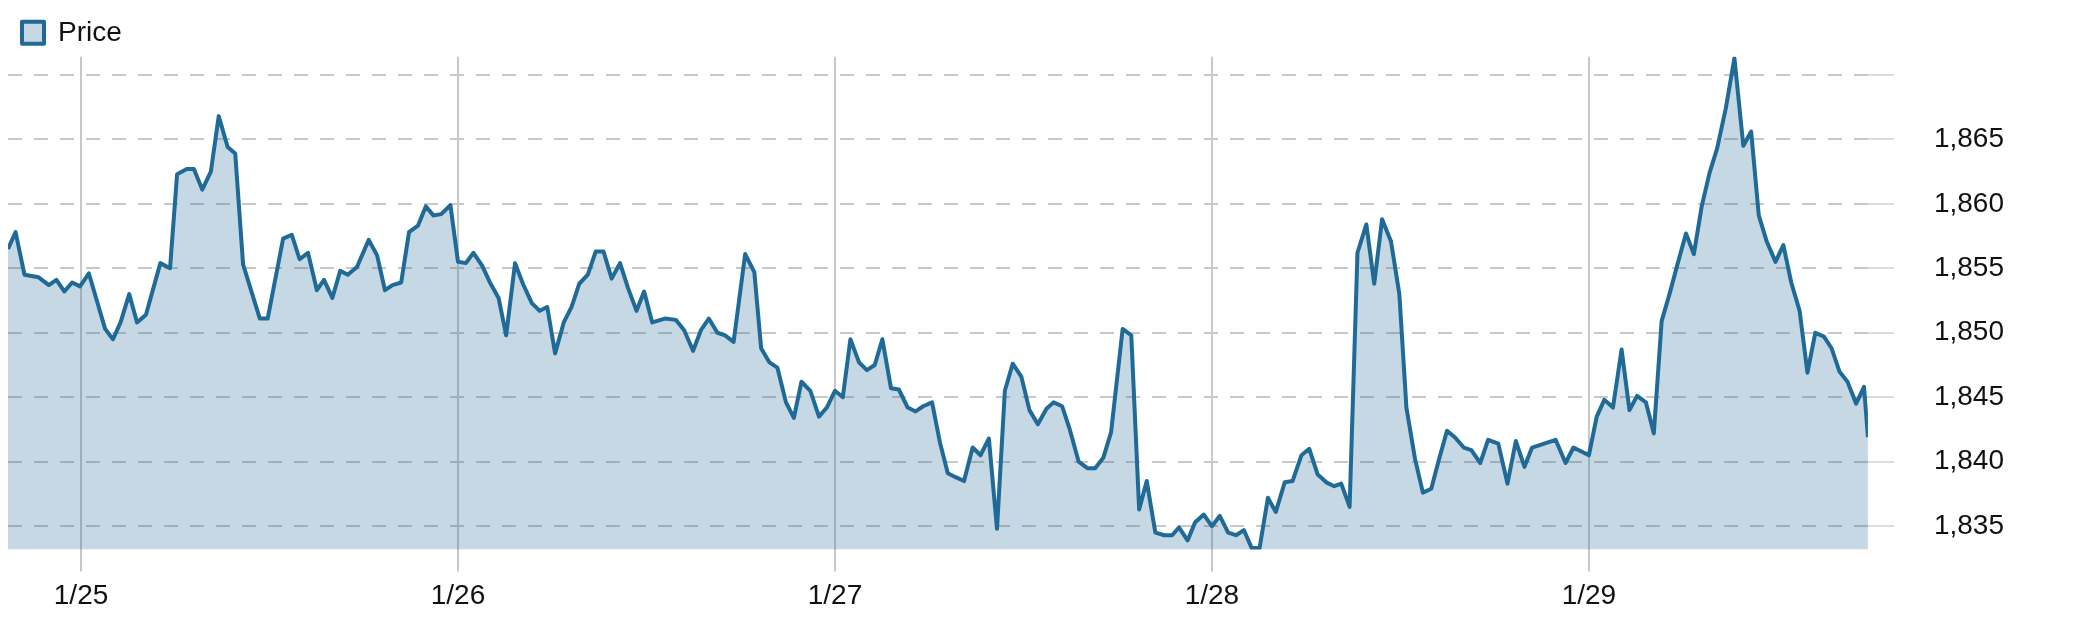 Image resolution: width=2084 pixels, height=627 pixels. What do you see at coordinates (1589, 594) in the screenshot?
I see `x-tick-label: 1/29` at bounding box center [1589, 594].